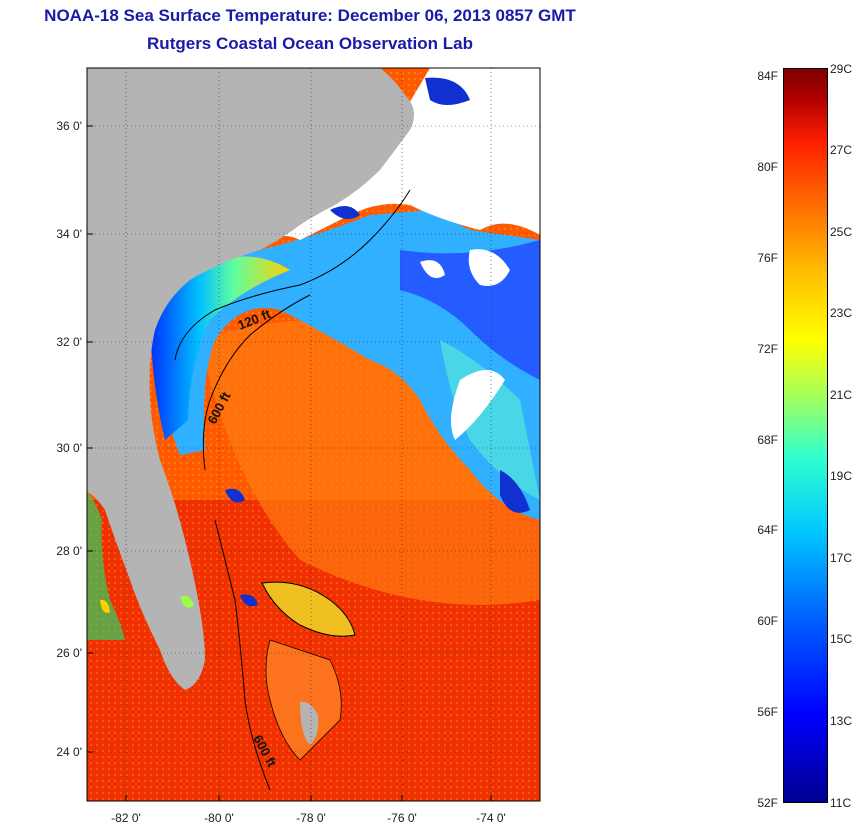 The image size is (864, 832). Describe the element at coordinates (841, 313) in the screenshot. I see `colorbar-c-label: 23C` at that location.